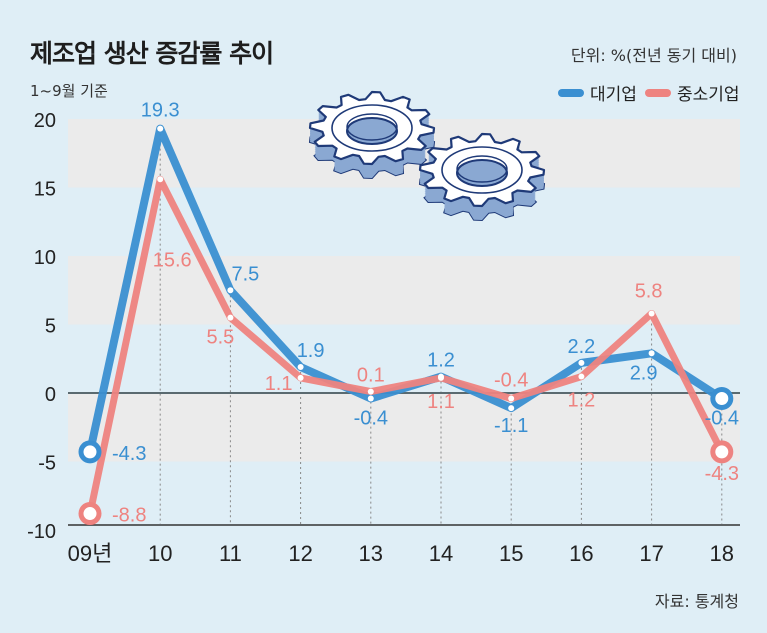 The height and width of the screenshot is (633, 767). Describe the element at coordinates (722, 474) in the screenshot. I see `data-label-small: -4.3` at that location.